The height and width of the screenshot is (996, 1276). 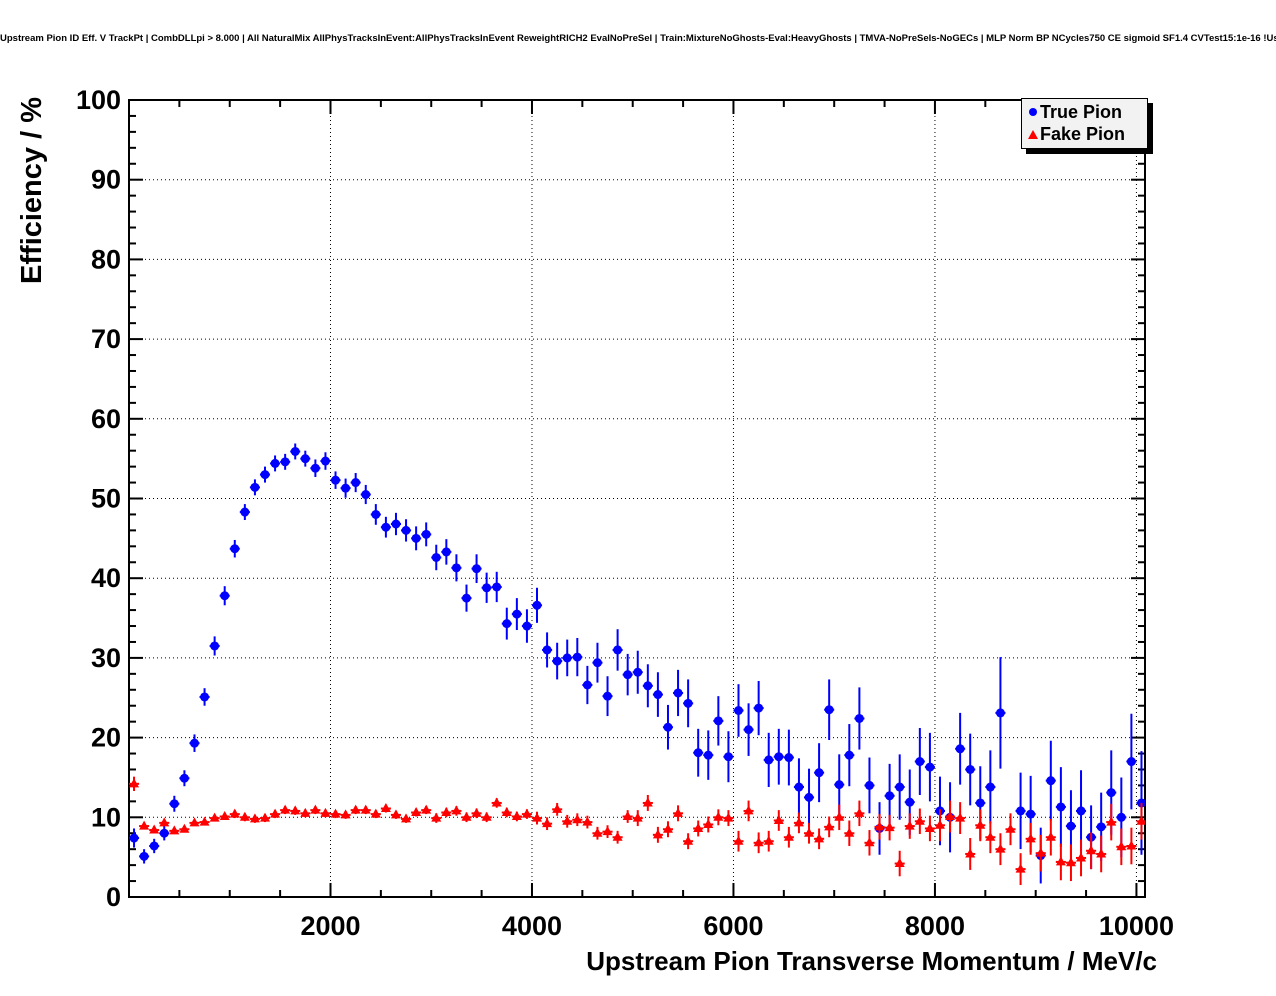 I want to click on svg-text: 2000, so click(x=330, y=926).